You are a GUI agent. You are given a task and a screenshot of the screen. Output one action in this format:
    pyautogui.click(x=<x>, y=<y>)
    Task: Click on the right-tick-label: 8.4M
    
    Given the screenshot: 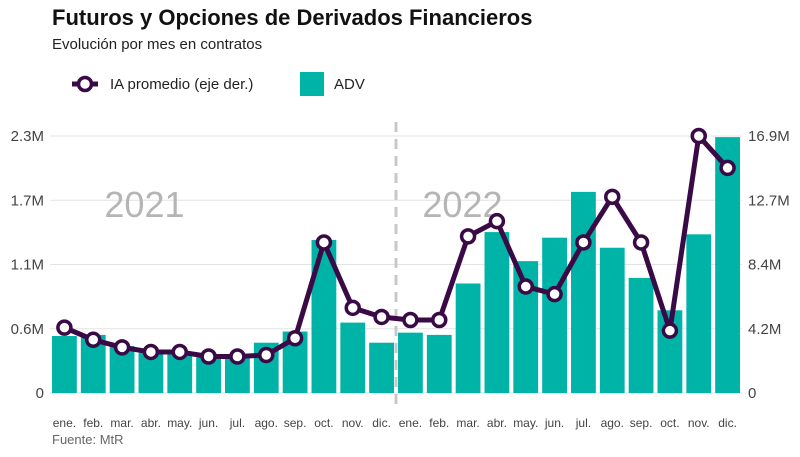 What is the action you would take?
    pyautogui.click(x=764, y=265)
    